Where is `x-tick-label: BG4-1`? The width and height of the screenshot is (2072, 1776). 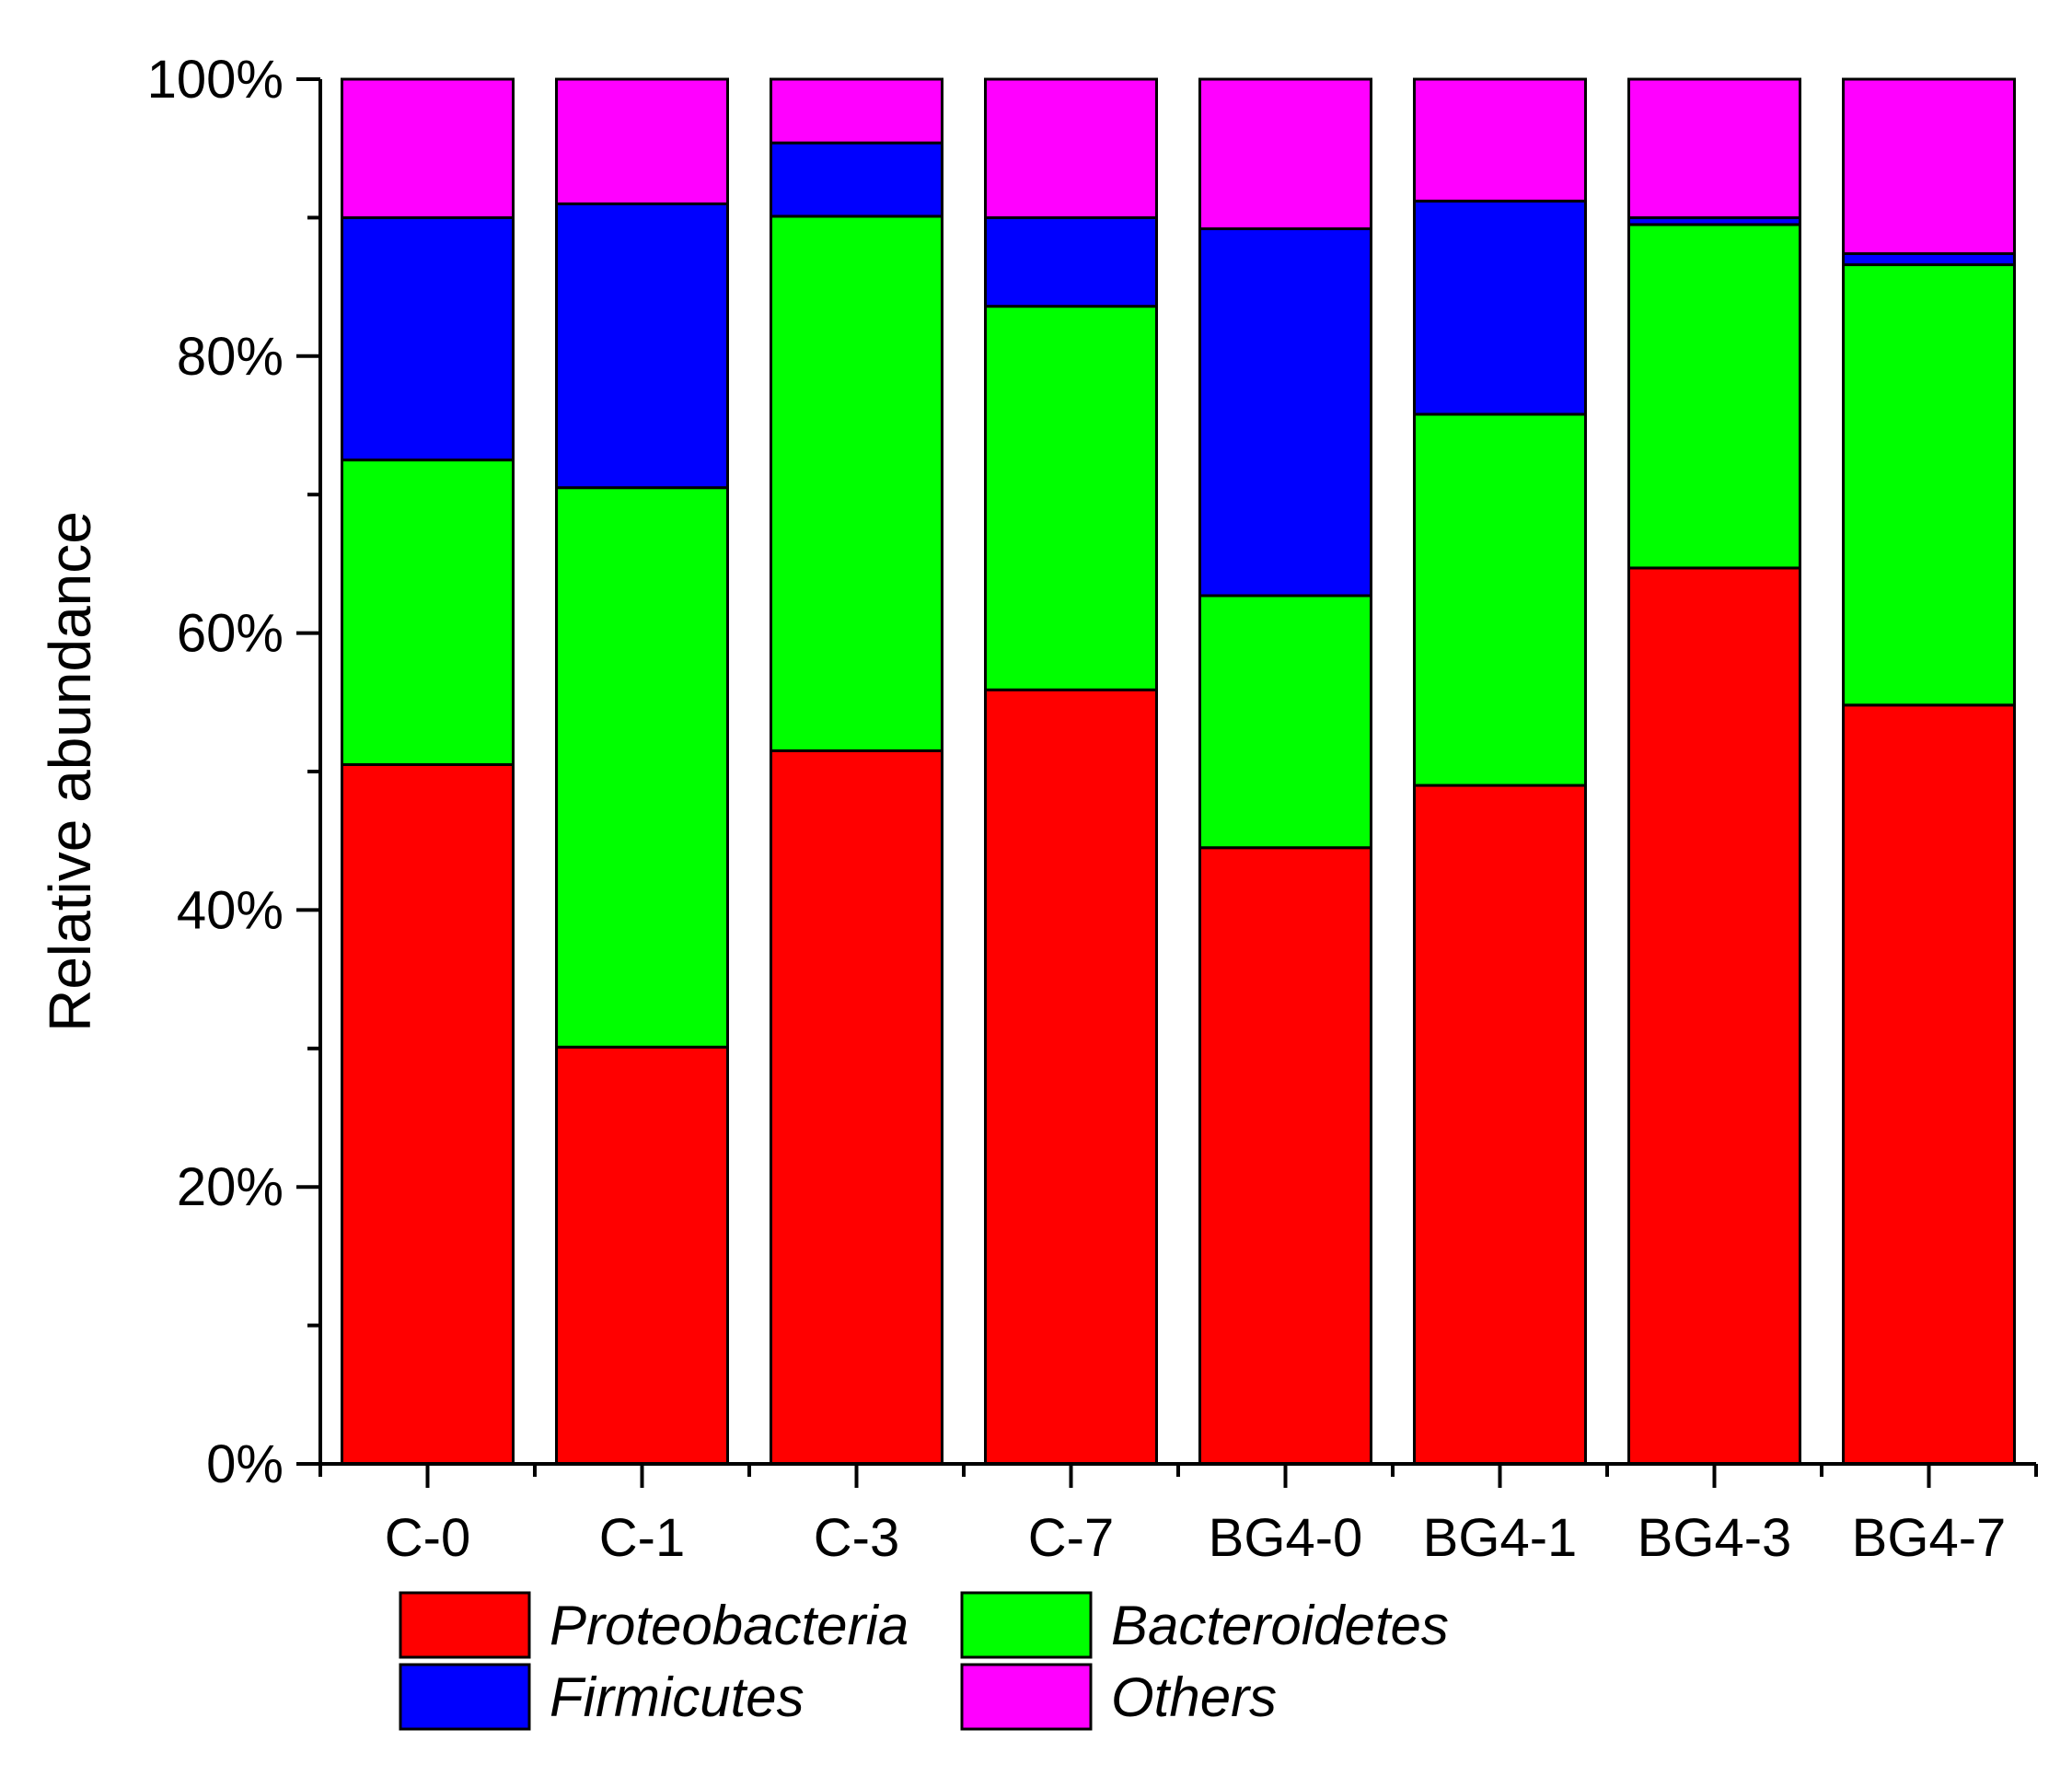 x-tick-label: BG4-1 is located at coordinates (1501, 1538).